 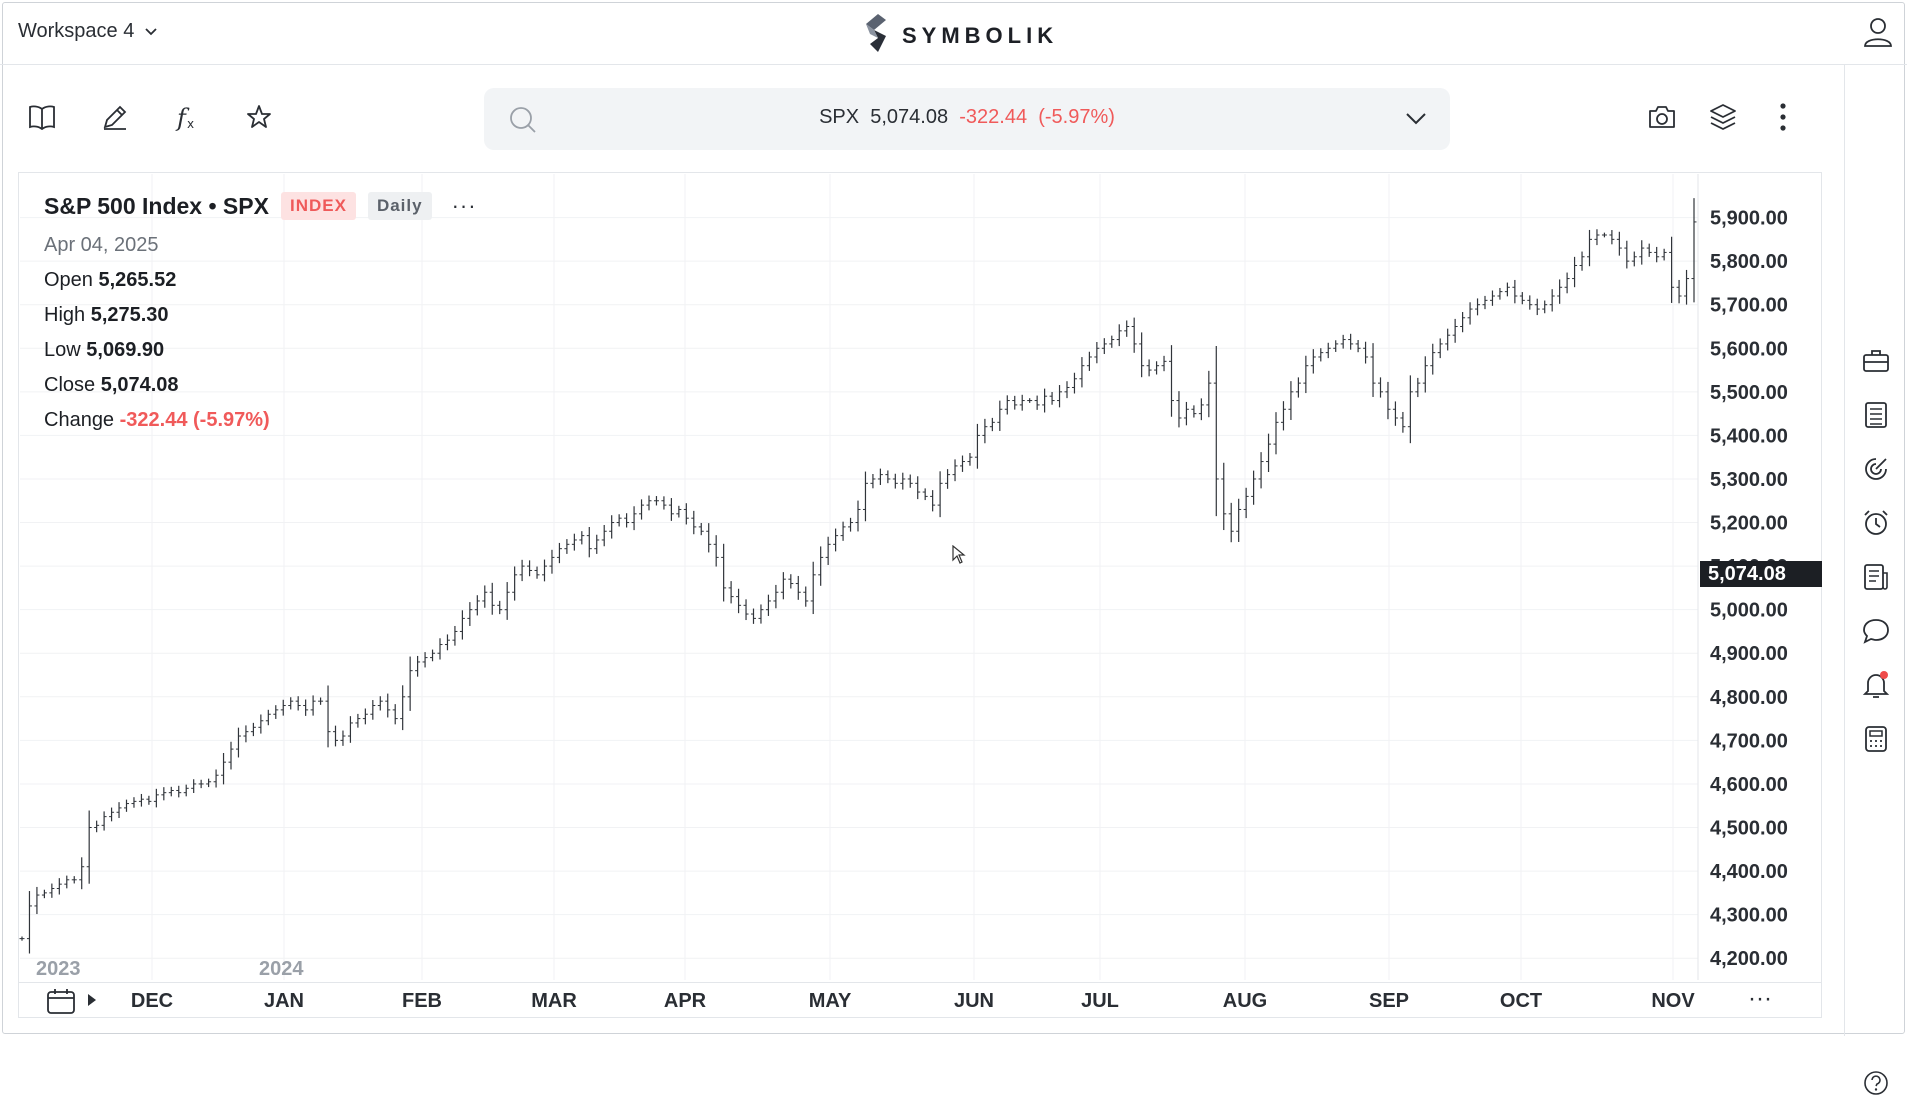 I want to click on signals-icon, so click(x=1876, y=469).